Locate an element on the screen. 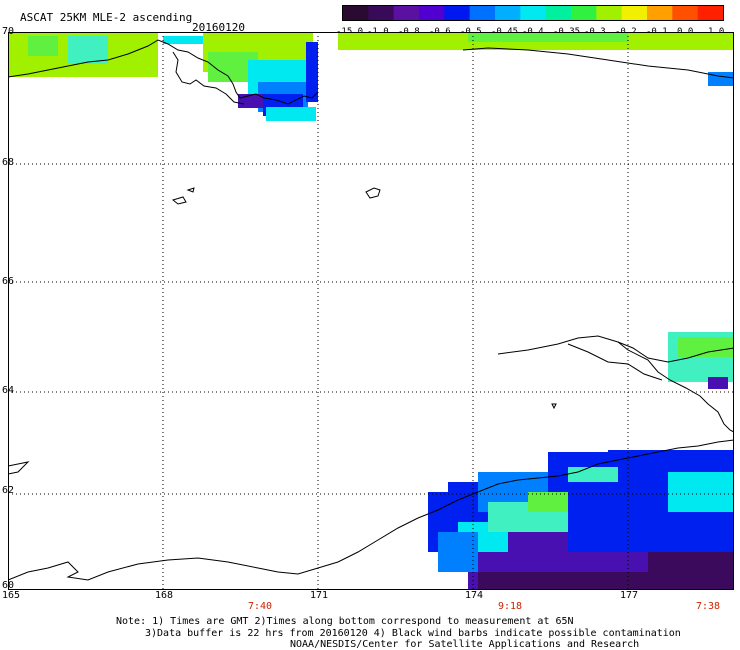 The height and width of the screenshot is (650, 740). lon-label: 177 is located at coordinates (629, 595).